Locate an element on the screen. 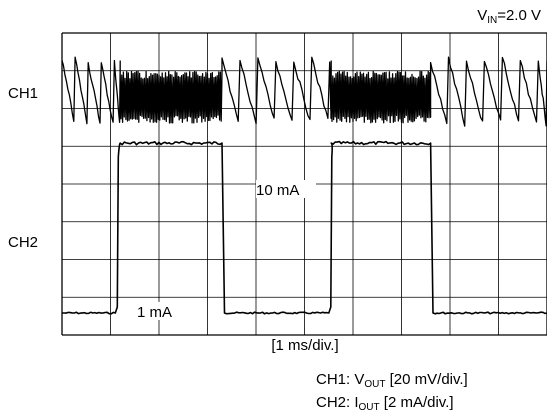 This screenshot has height=419, width=547. ch1-label: CH1 is located at coordinates (23, 93).